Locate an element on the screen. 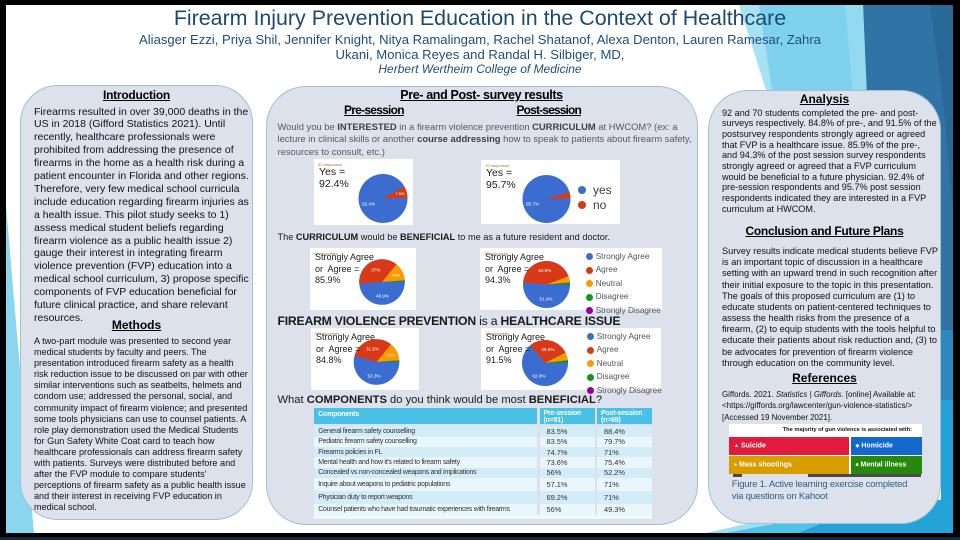  svg-text: 7.6% is located at coordinates (400, 194).